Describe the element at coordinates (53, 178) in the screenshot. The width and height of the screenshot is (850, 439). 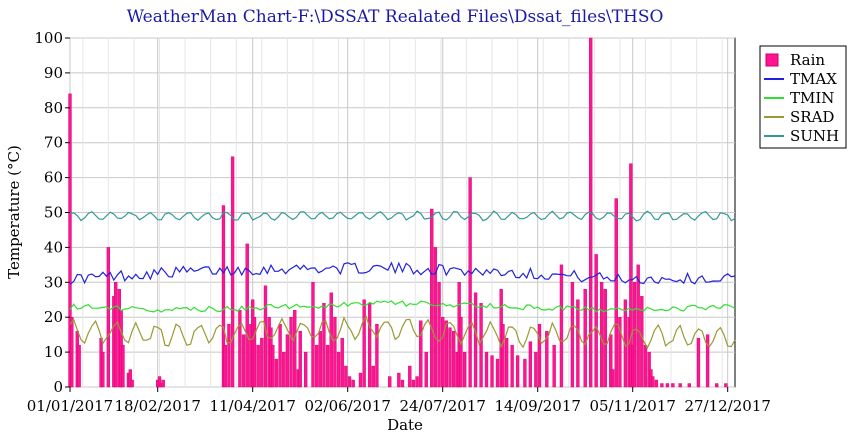
I see `y-tick-label: 60` at that location.